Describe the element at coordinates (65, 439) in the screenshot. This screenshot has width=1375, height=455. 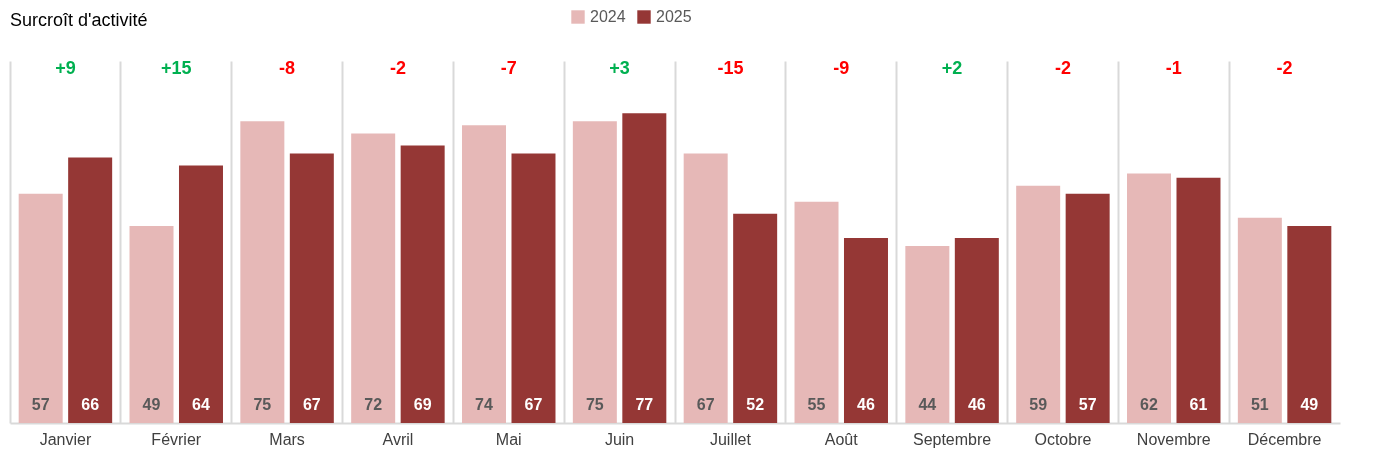
I see `x-tick-label: Janvier` at that location.